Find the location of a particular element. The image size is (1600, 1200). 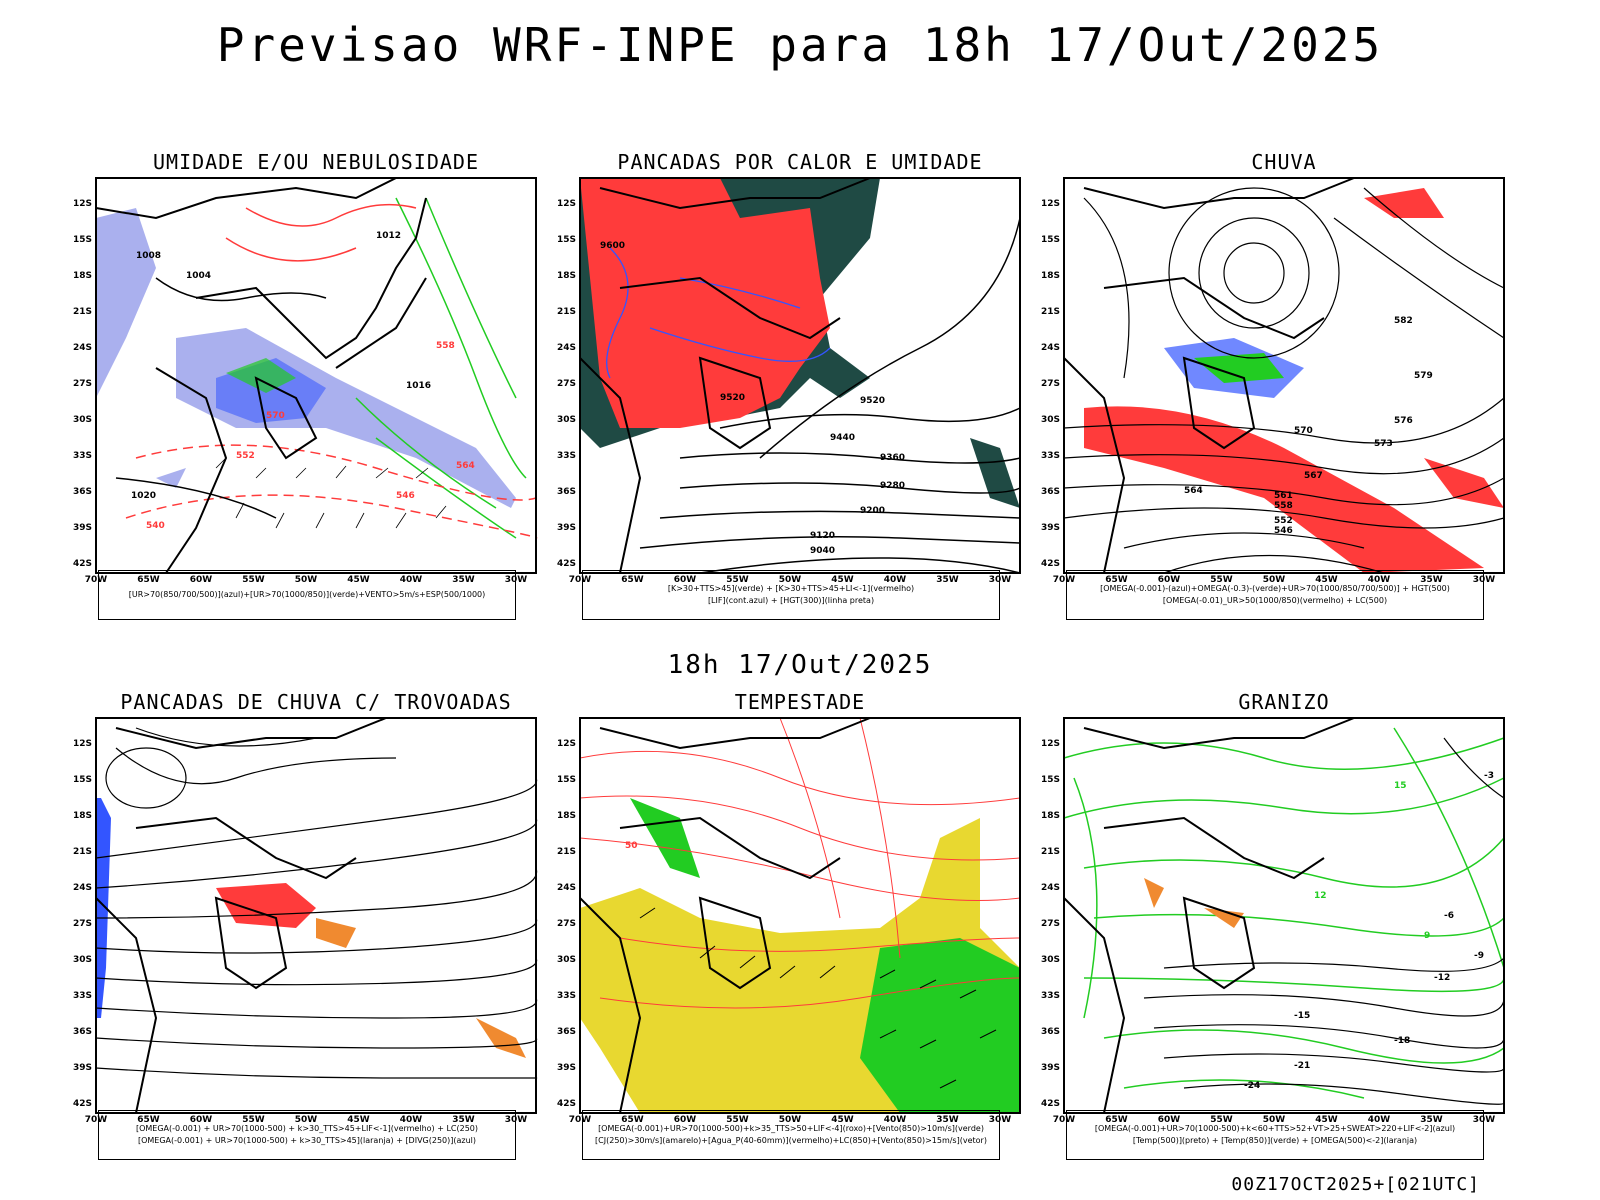

contour-label: 12 is located at coordinates (1320, 896).